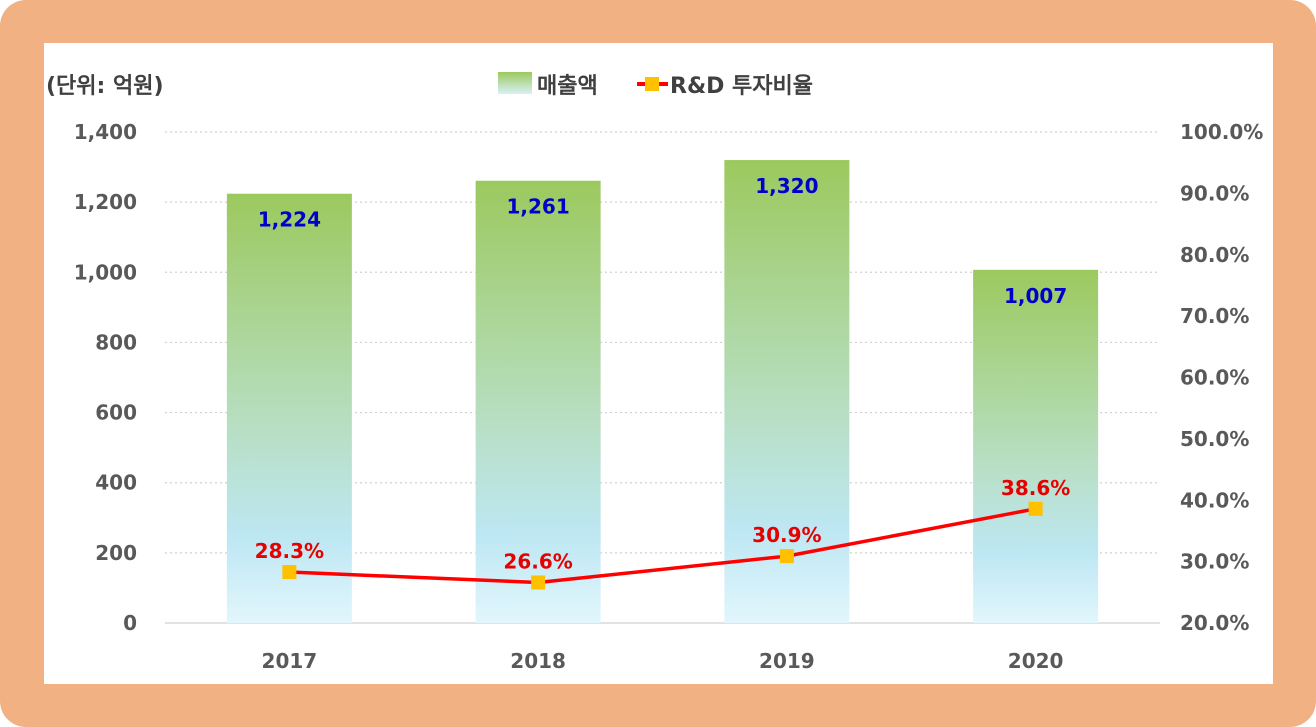 The width and height of the screenshot is (1316, 727). Describe the element at coordinates (290, 661) in the screenshot. I see `x-tick-label: 2017` at that location.